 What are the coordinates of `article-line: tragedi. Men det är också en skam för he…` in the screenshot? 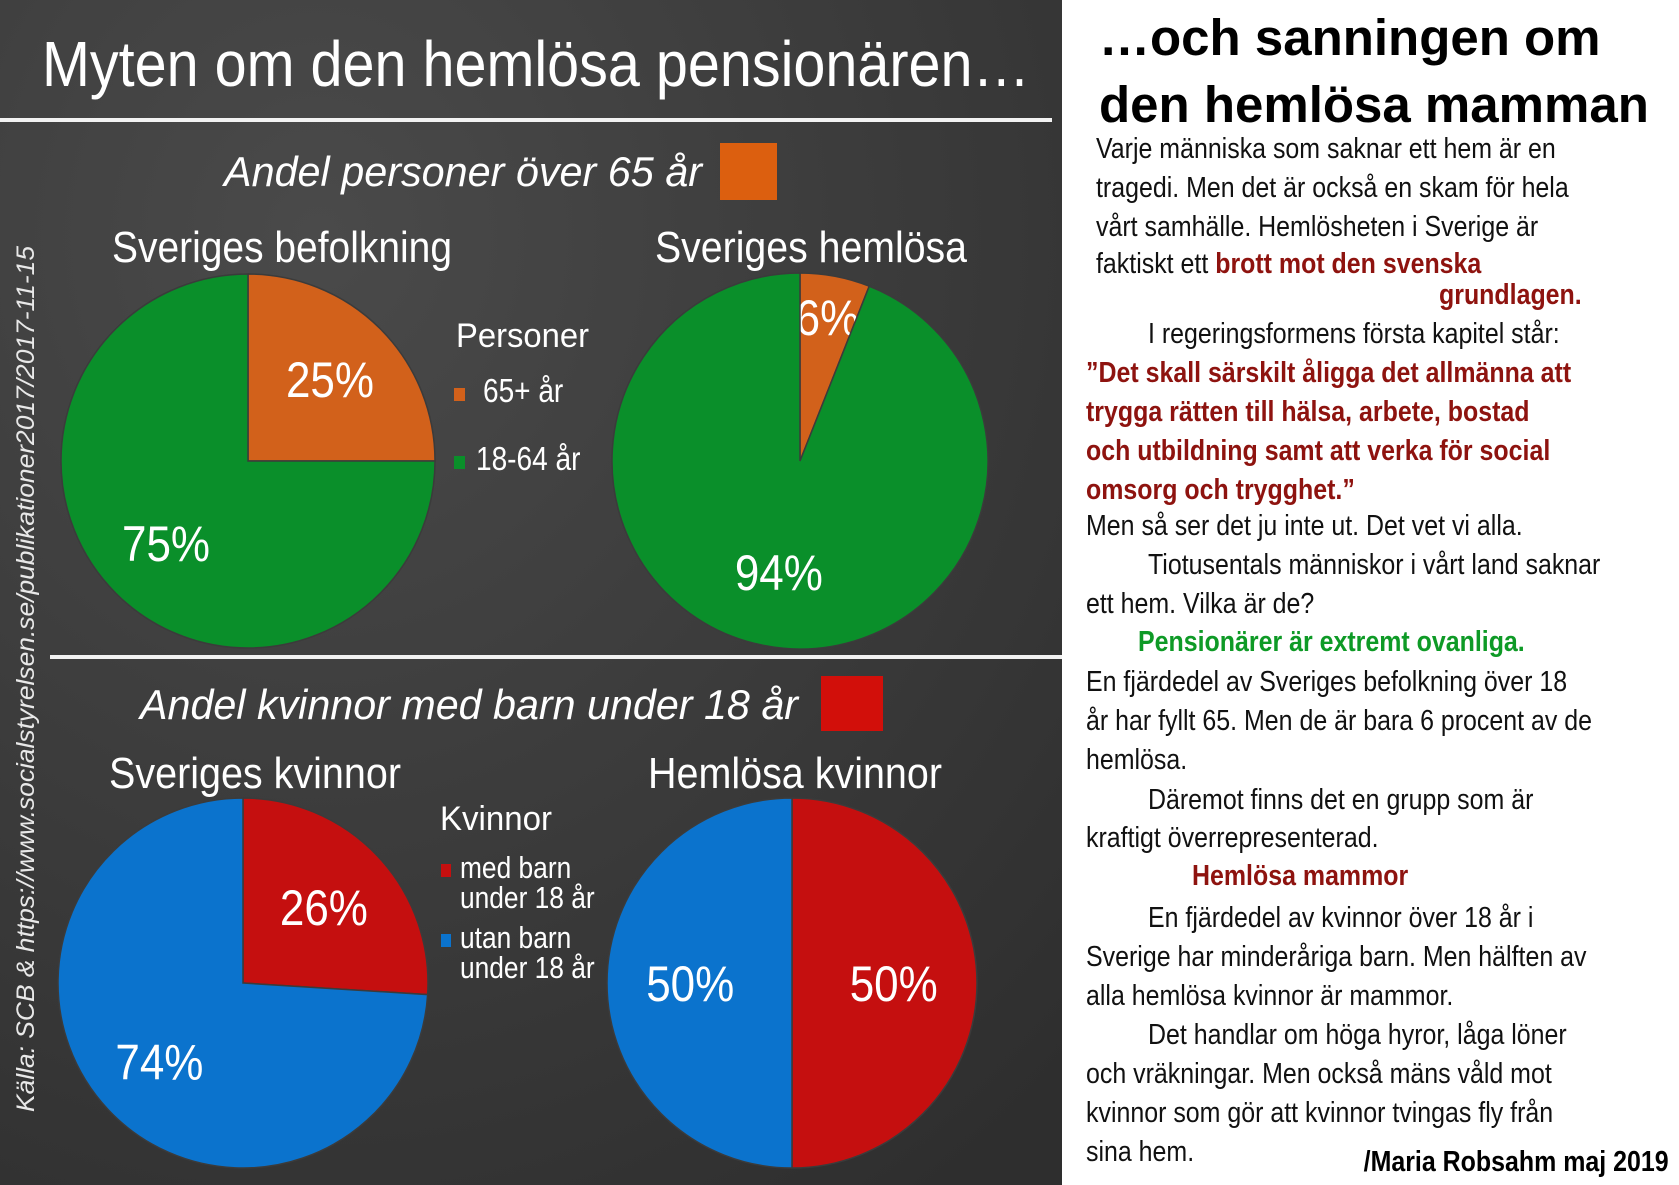 It's located at (1332, 188).